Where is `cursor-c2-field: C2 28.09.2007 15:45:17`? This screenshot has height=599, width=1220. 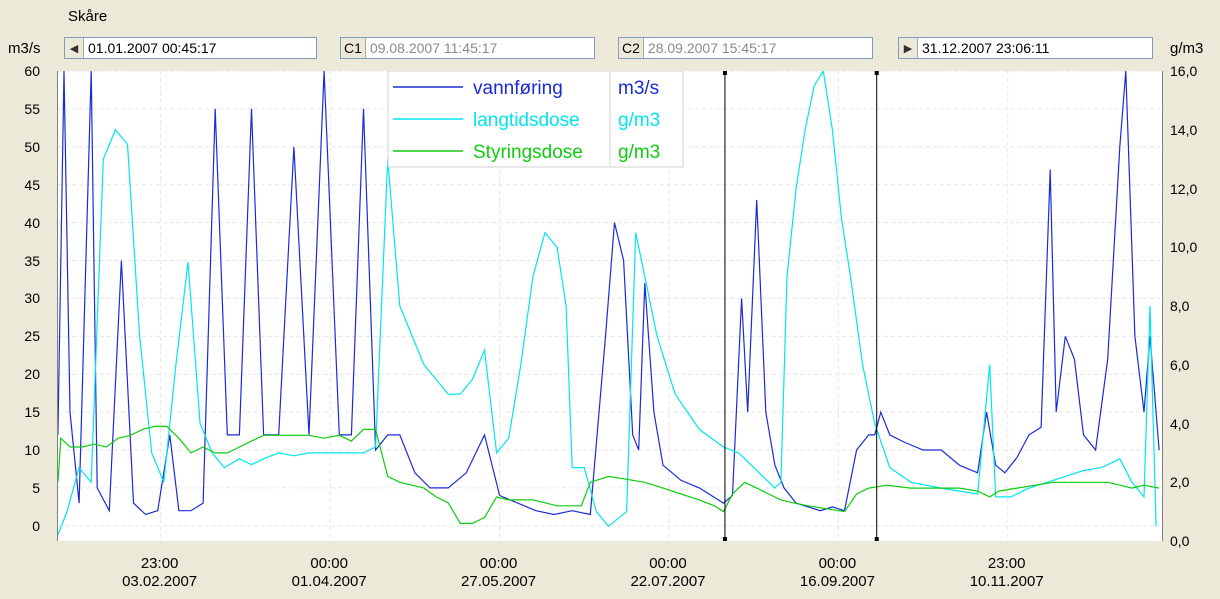 cursor-c2-field: C2 28.09.2007 15:45:17 is located at coordinates (745, 48).